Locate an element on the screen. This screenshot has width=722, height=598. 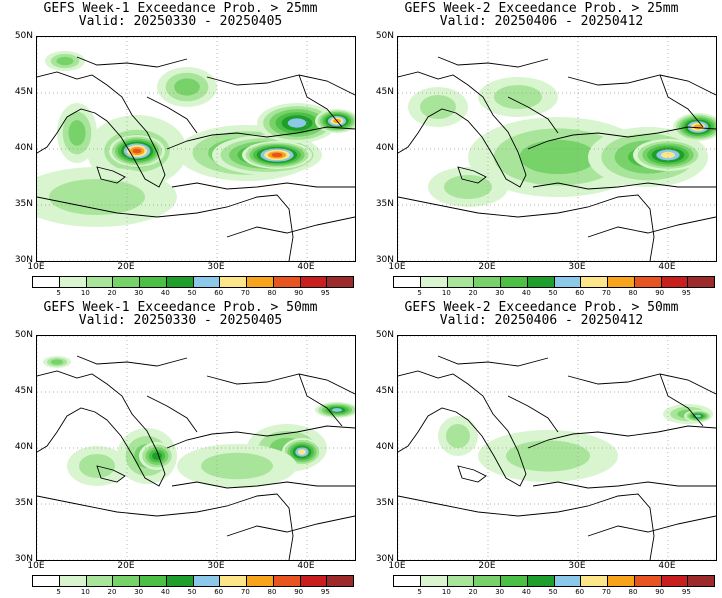
longitude-label: 20E is located at coordinates (126, 566).